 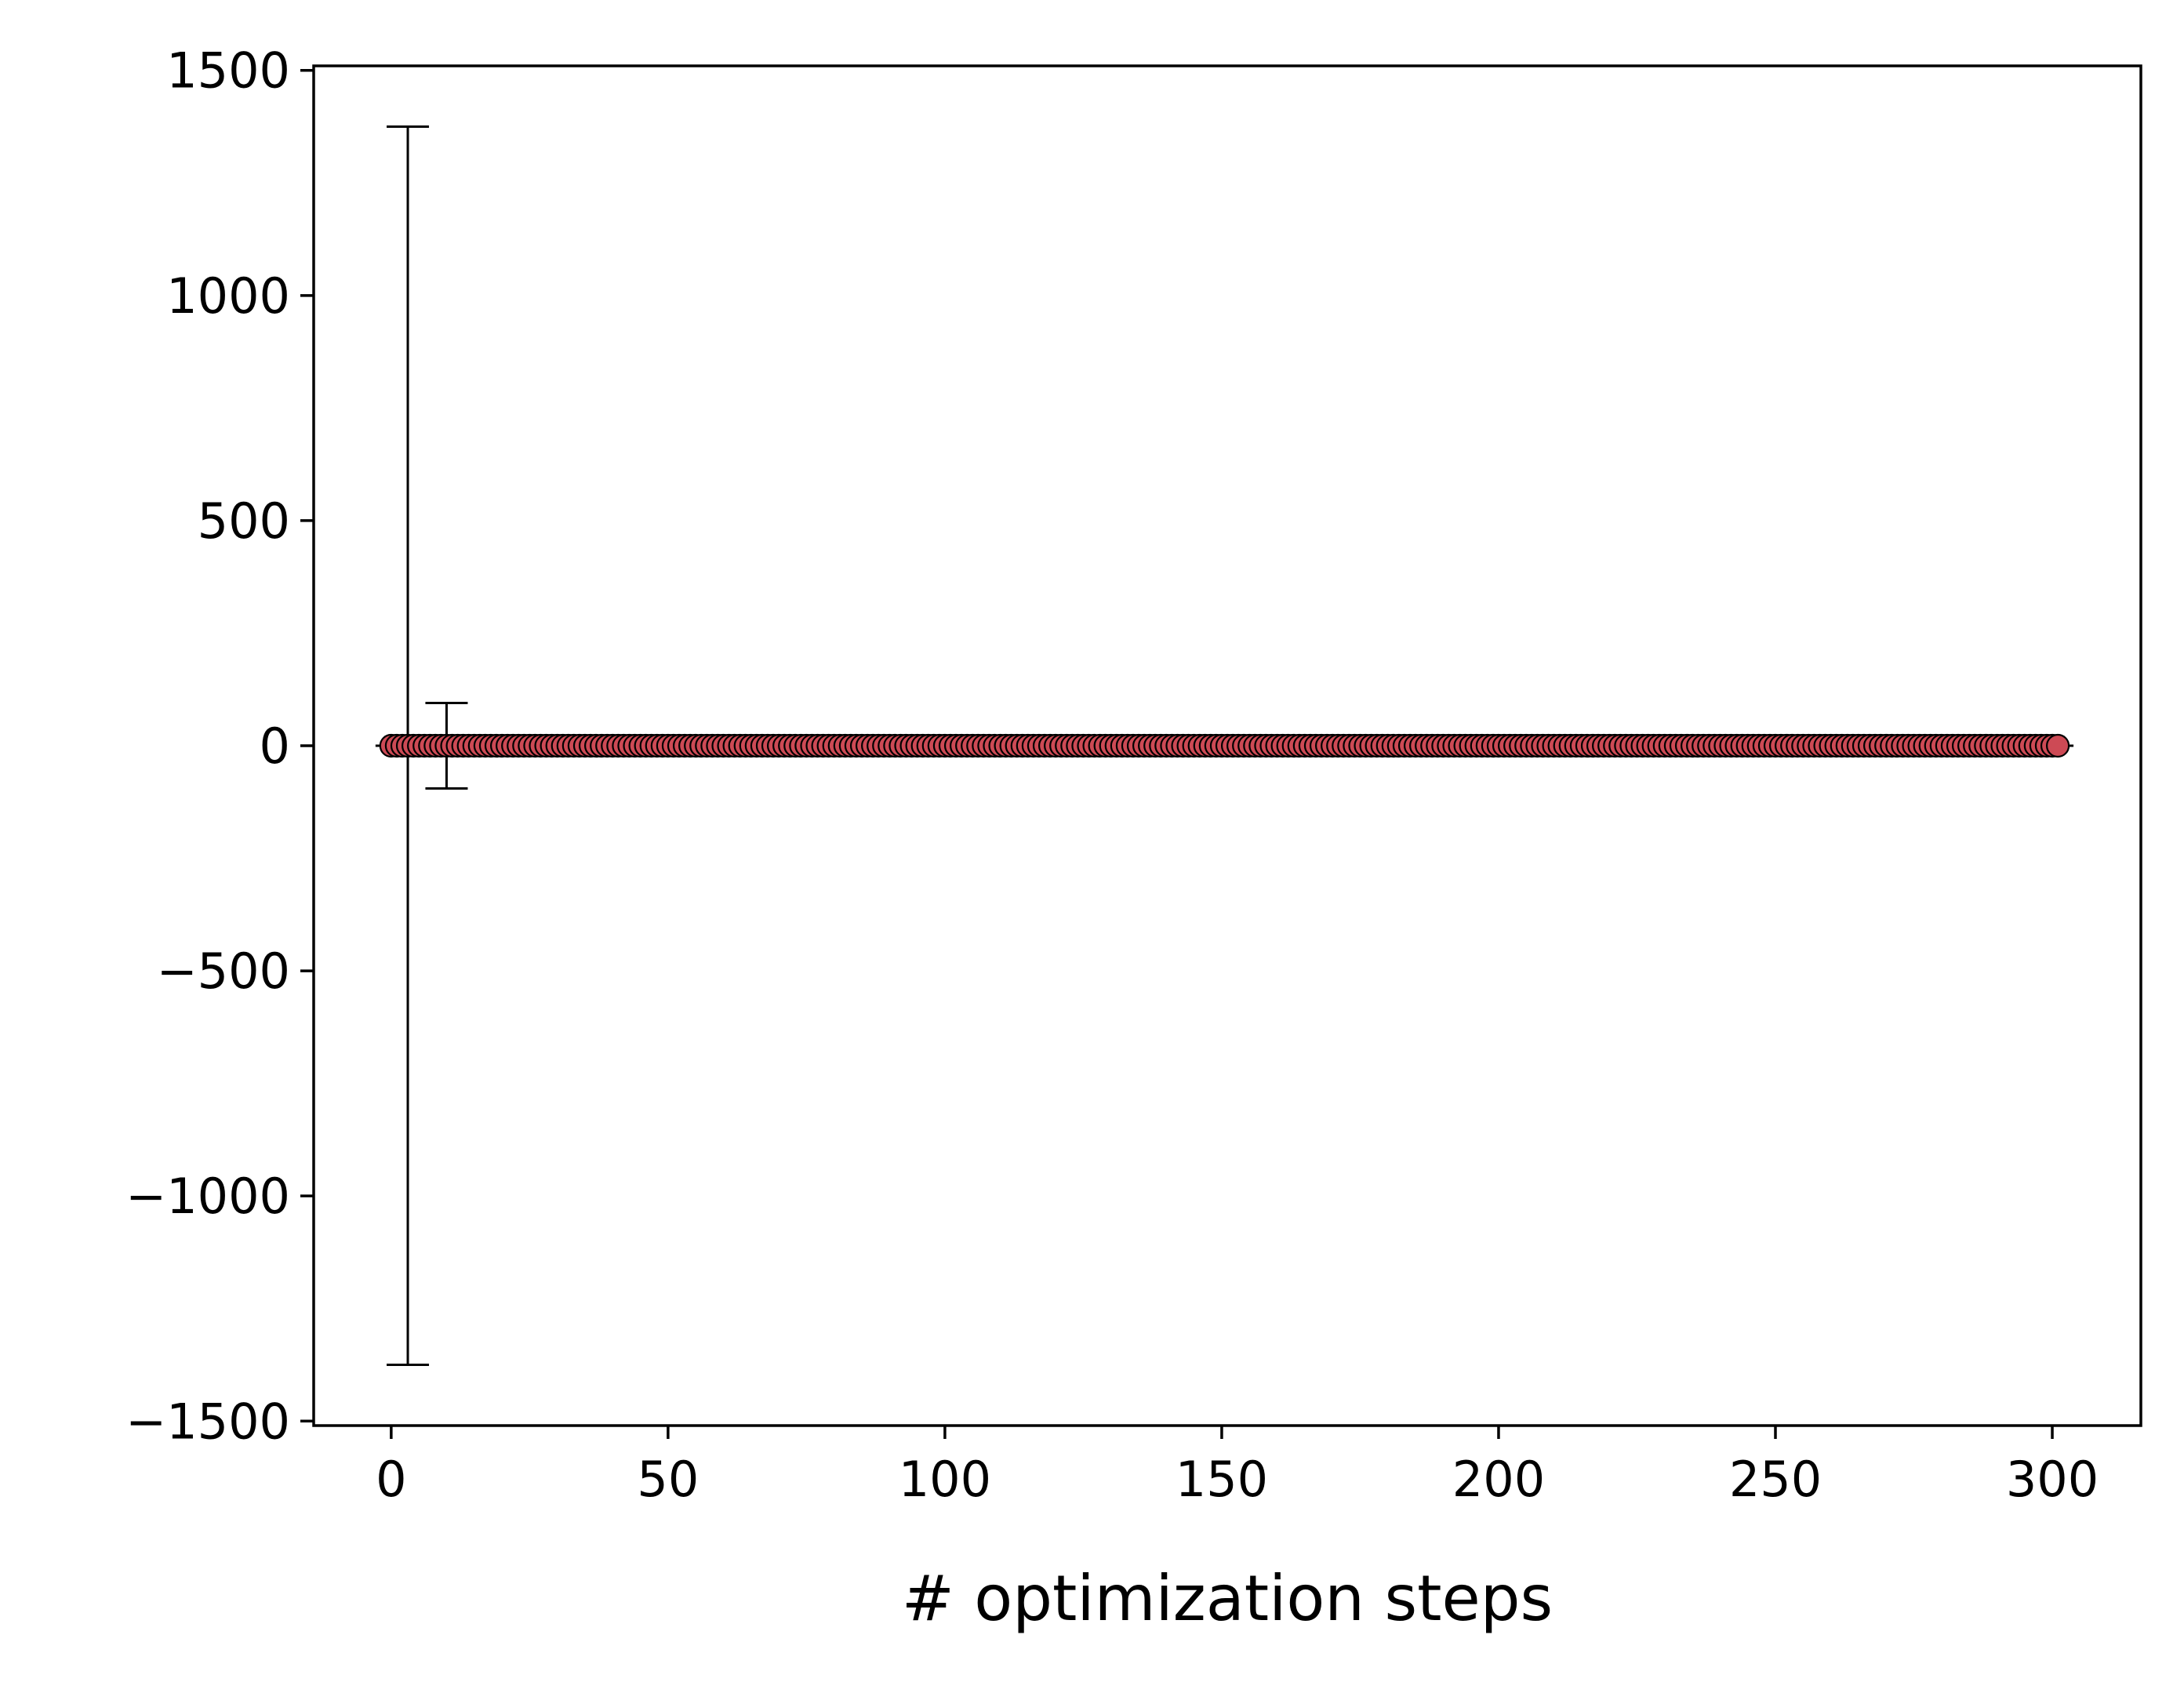 I want to click on x-axis-label: # optimization steps, so click(x=1227, y=1598).